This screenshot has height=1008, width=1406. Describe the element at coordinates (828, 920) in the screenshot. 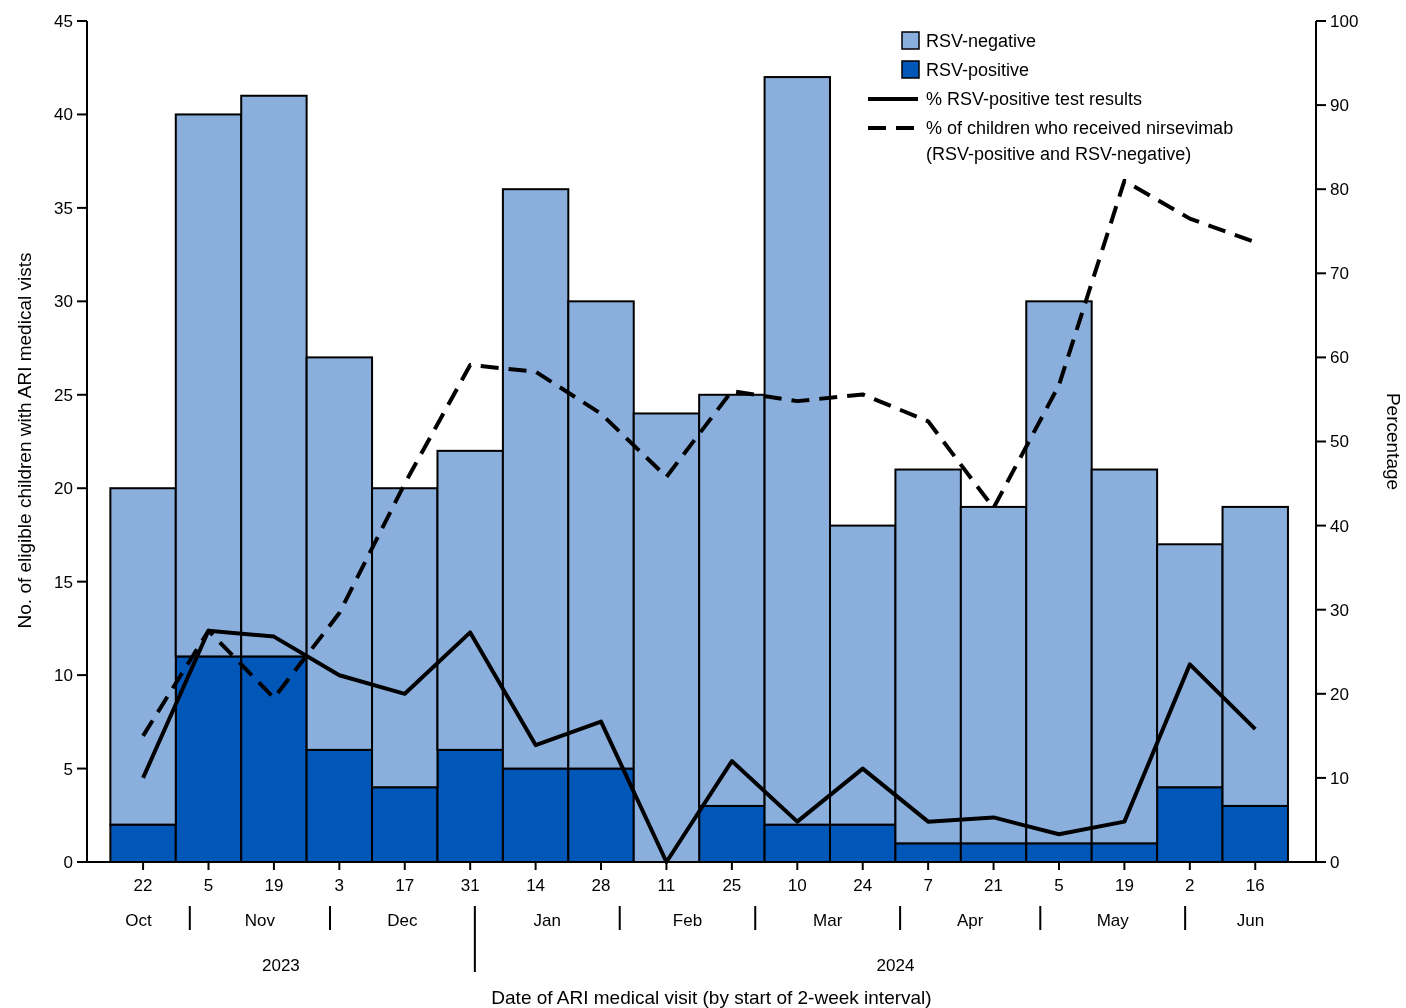

I see `text: Mar` at that location.